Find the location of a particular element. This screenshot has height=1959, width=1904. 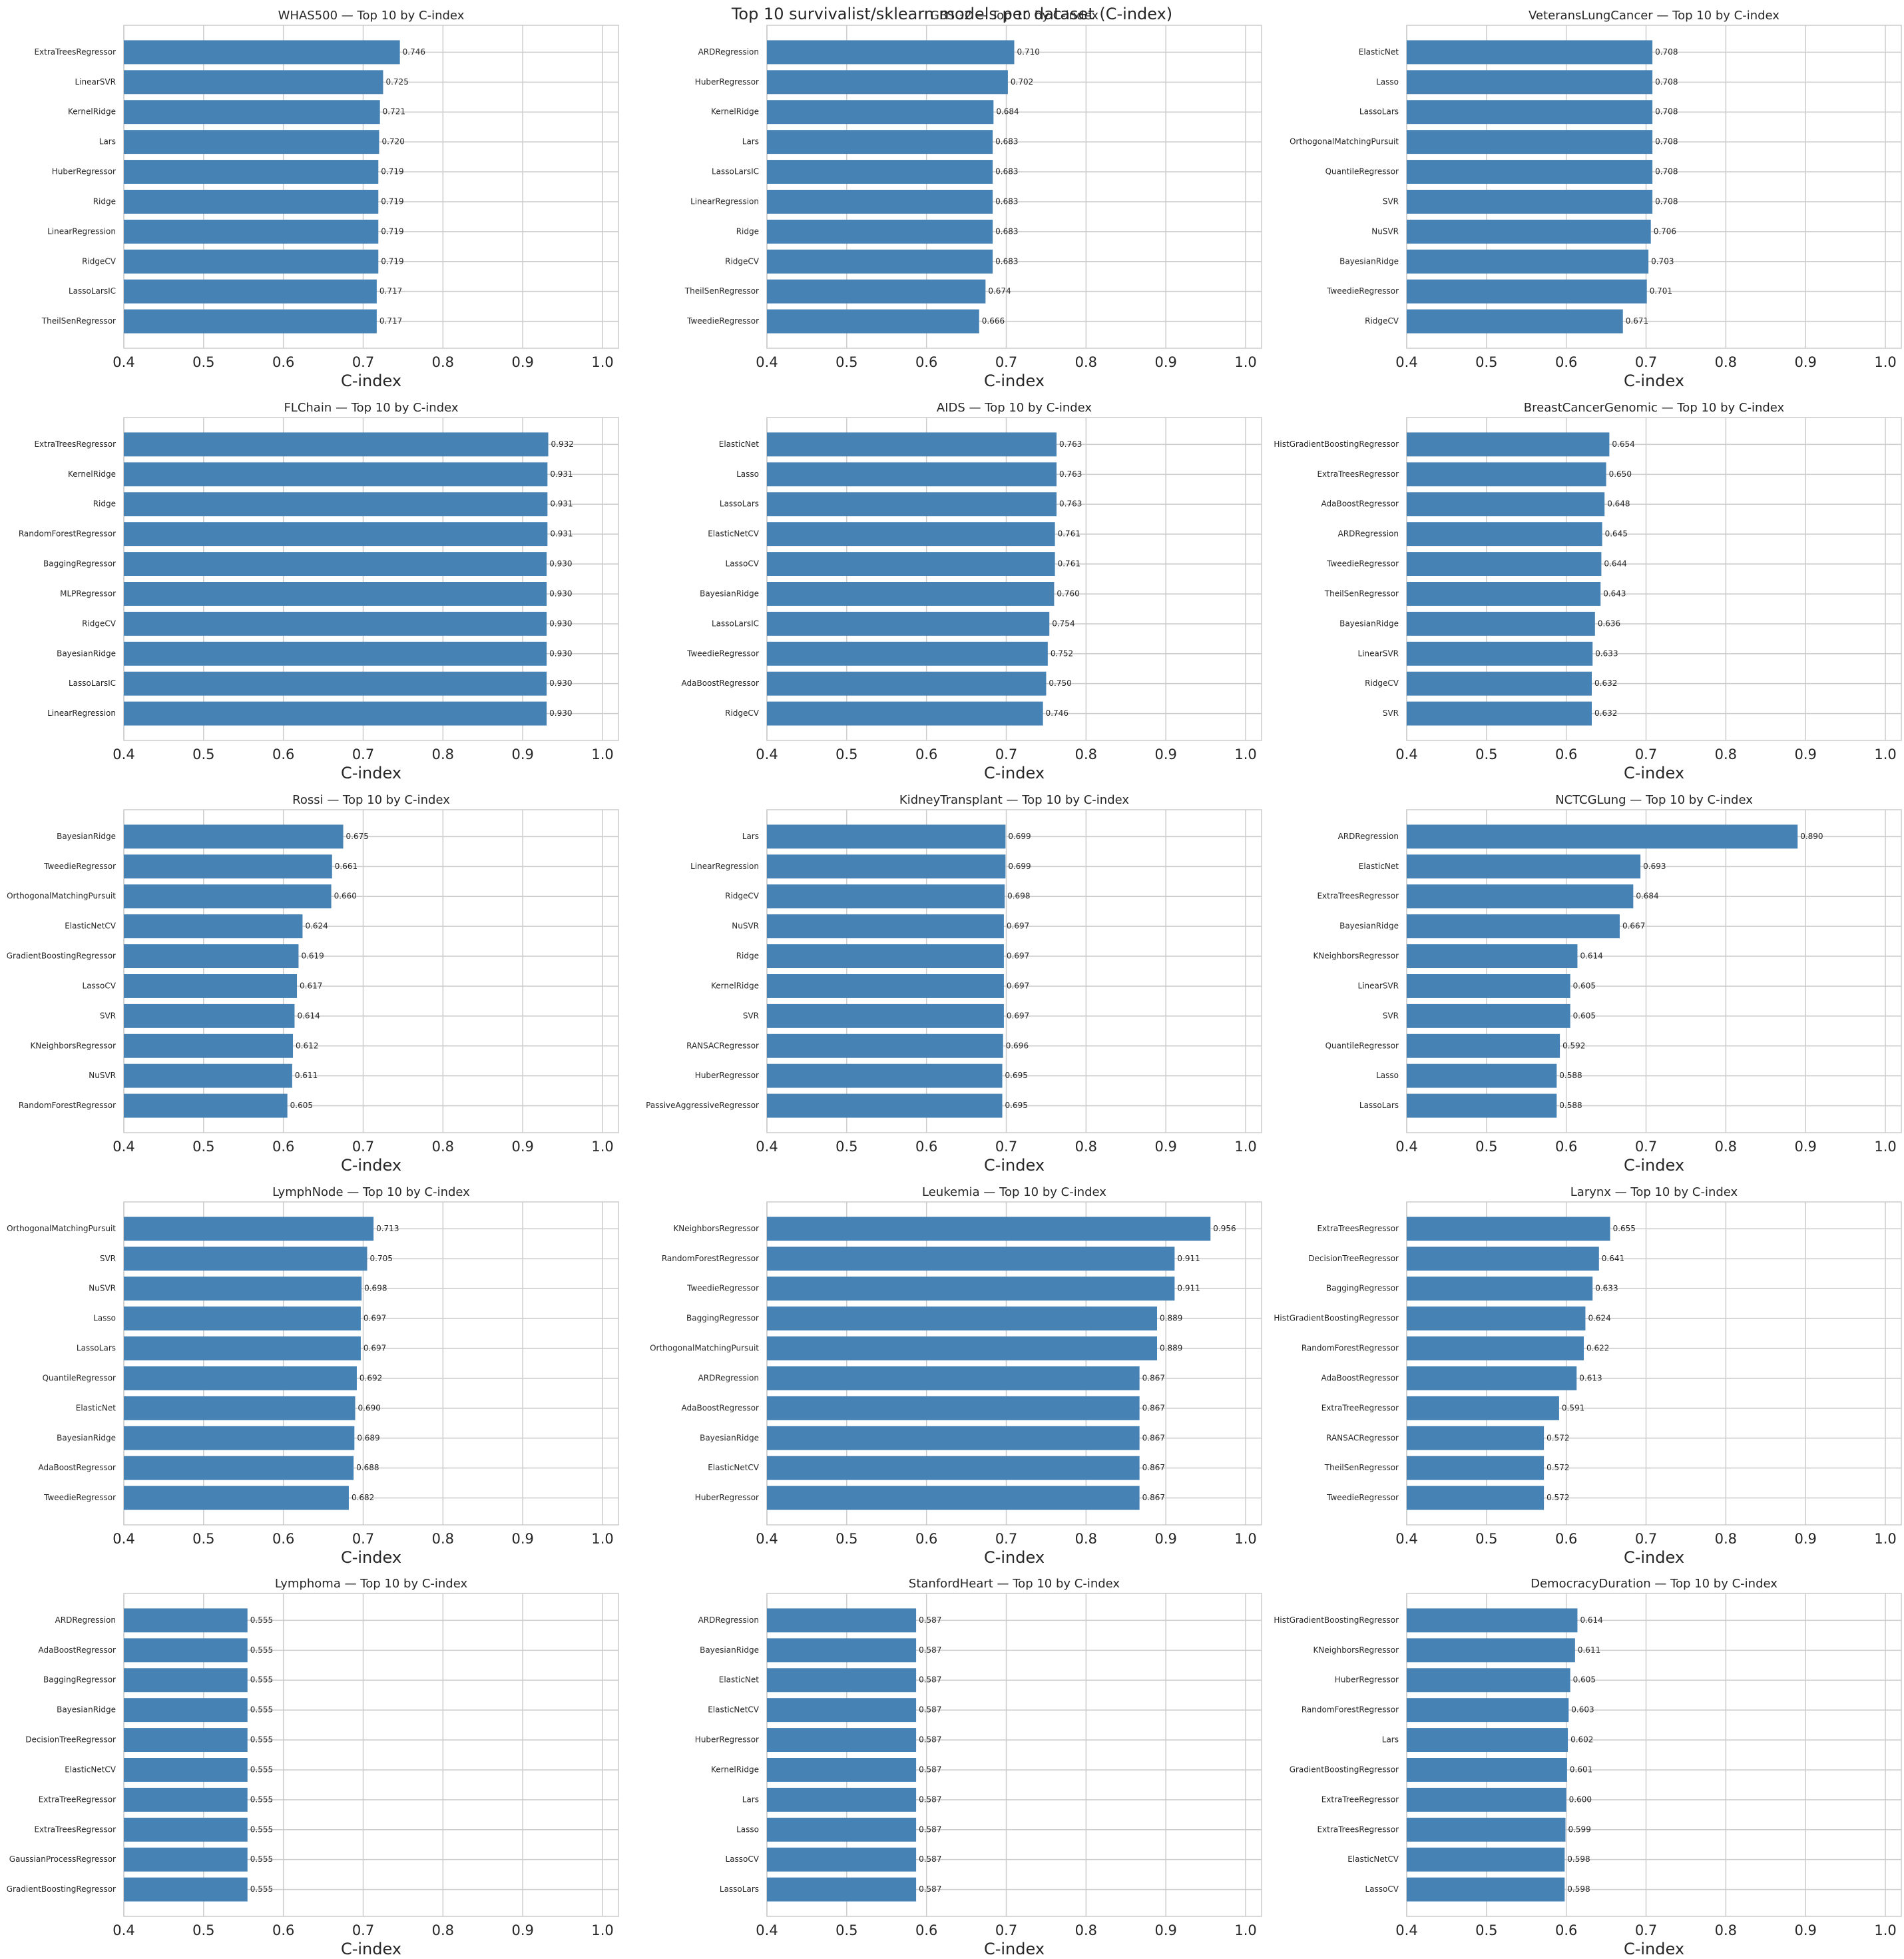

value-label: 0.683 is located at coordinates (1006, 231).